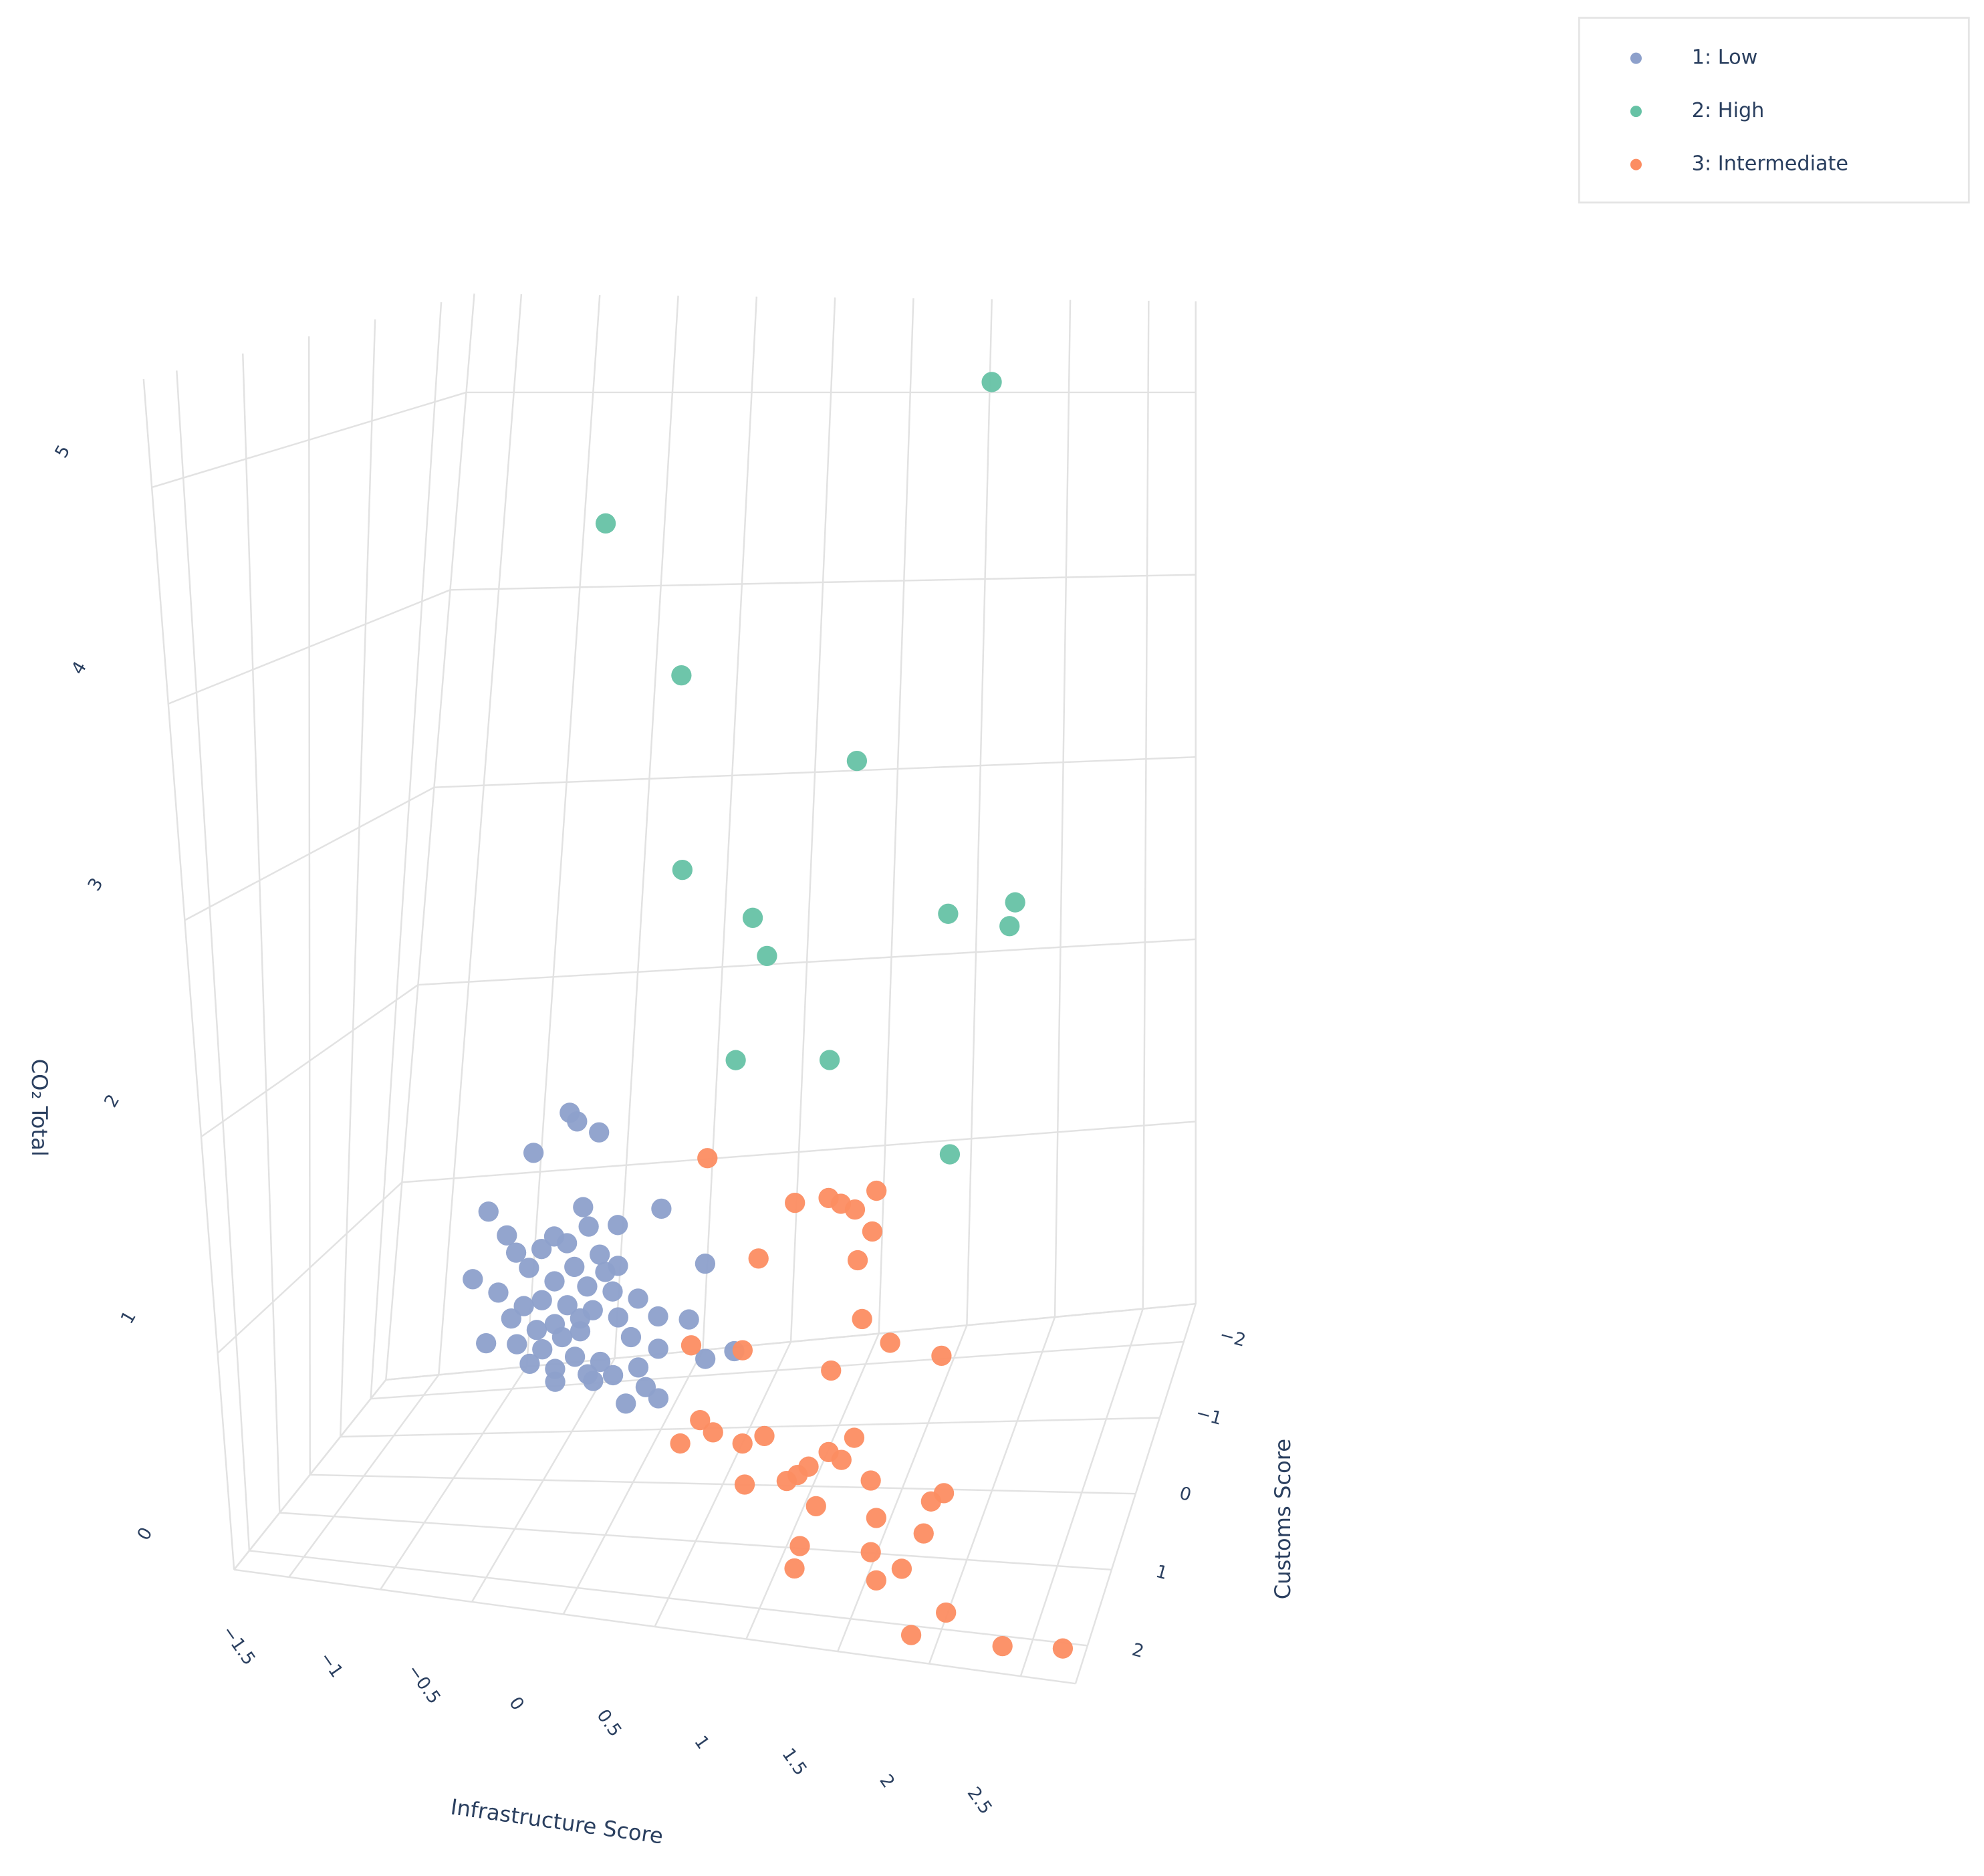 The height and width of the screenshot is (1876, 1984). I want to click on x-tick-label: −1.5, so click(238, 1645).